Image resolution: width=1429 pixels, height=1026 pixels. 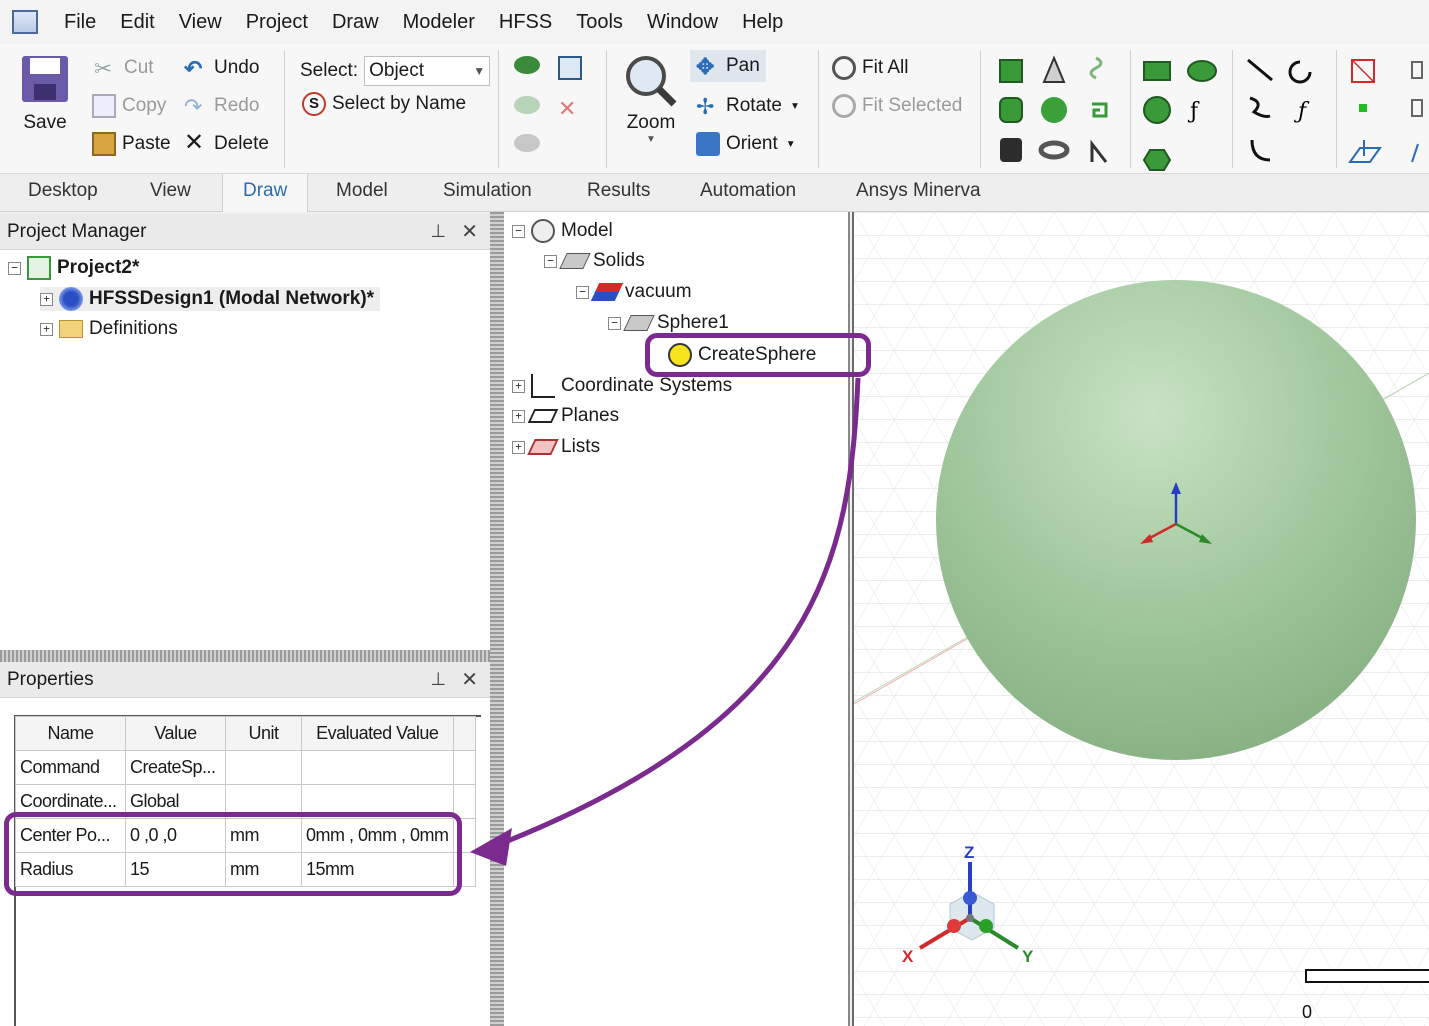 I want to click on menu-modeler: Modeler, so click(x=438, y=21).